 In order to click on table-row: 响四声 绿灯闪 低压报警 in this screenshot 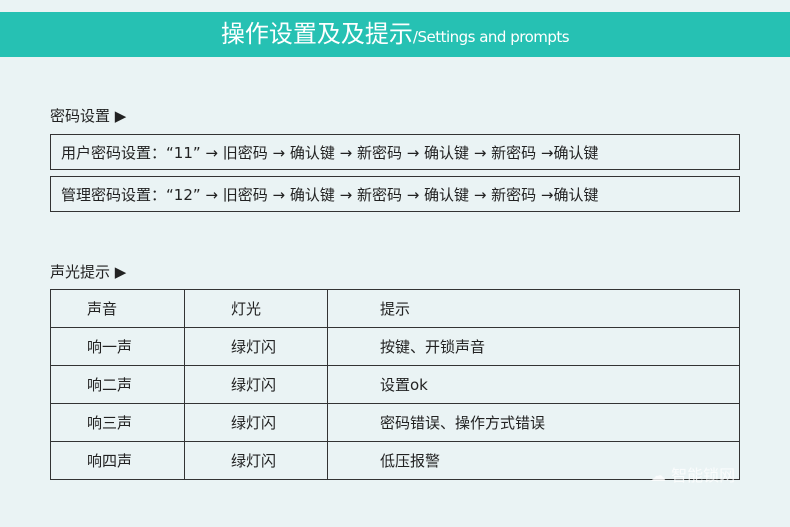, I will do `click(395, 460)`.